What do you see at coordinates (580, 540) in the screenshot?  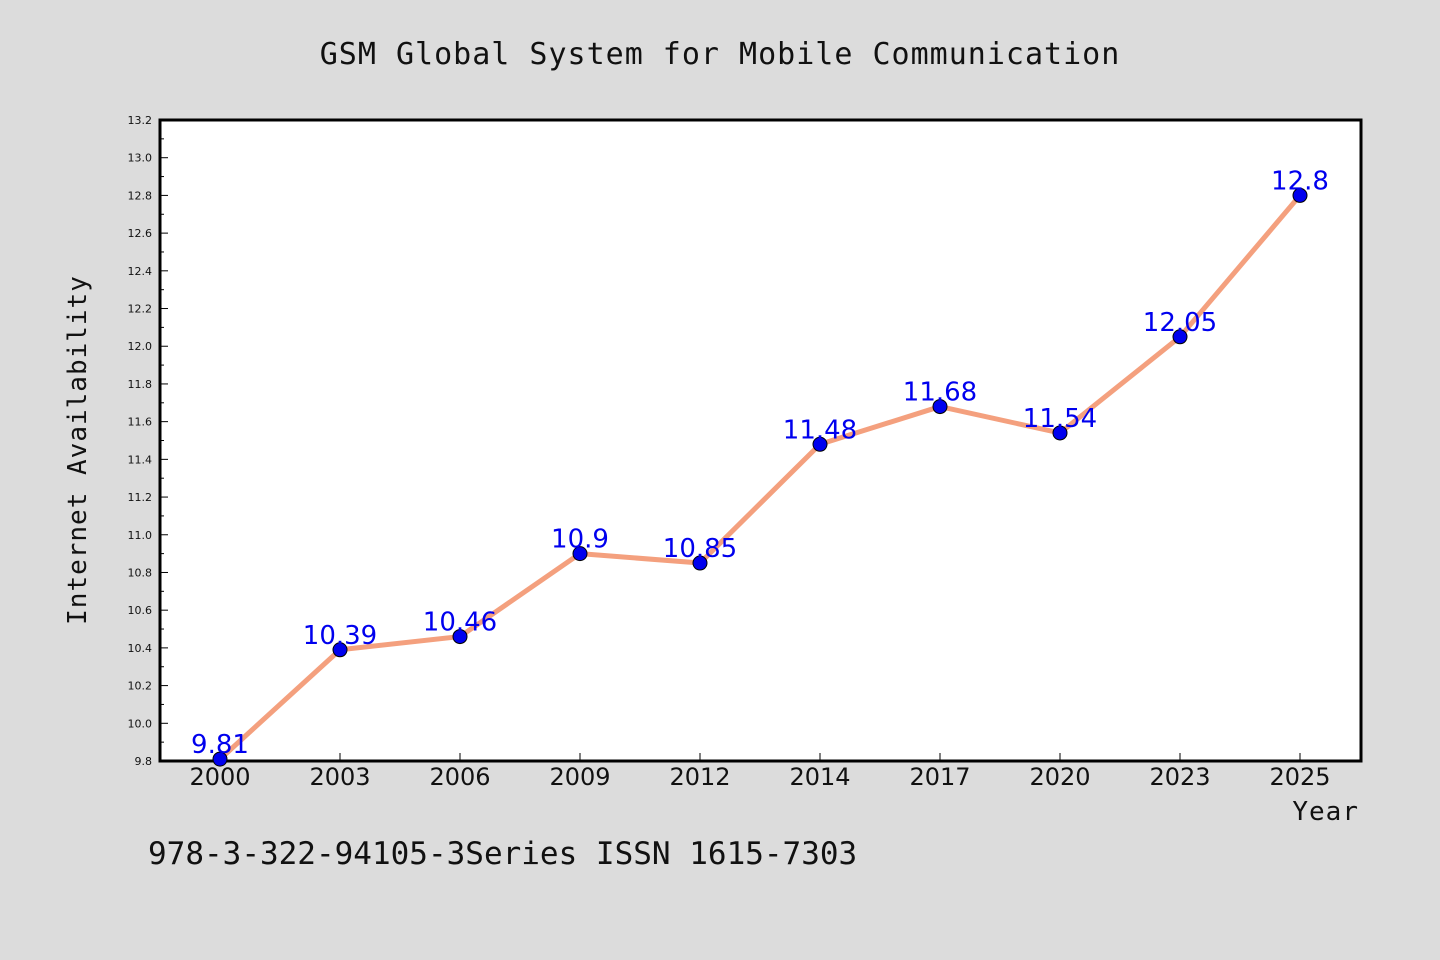 I see `data-point-label: 10.9` at bounding box center [580, 540].